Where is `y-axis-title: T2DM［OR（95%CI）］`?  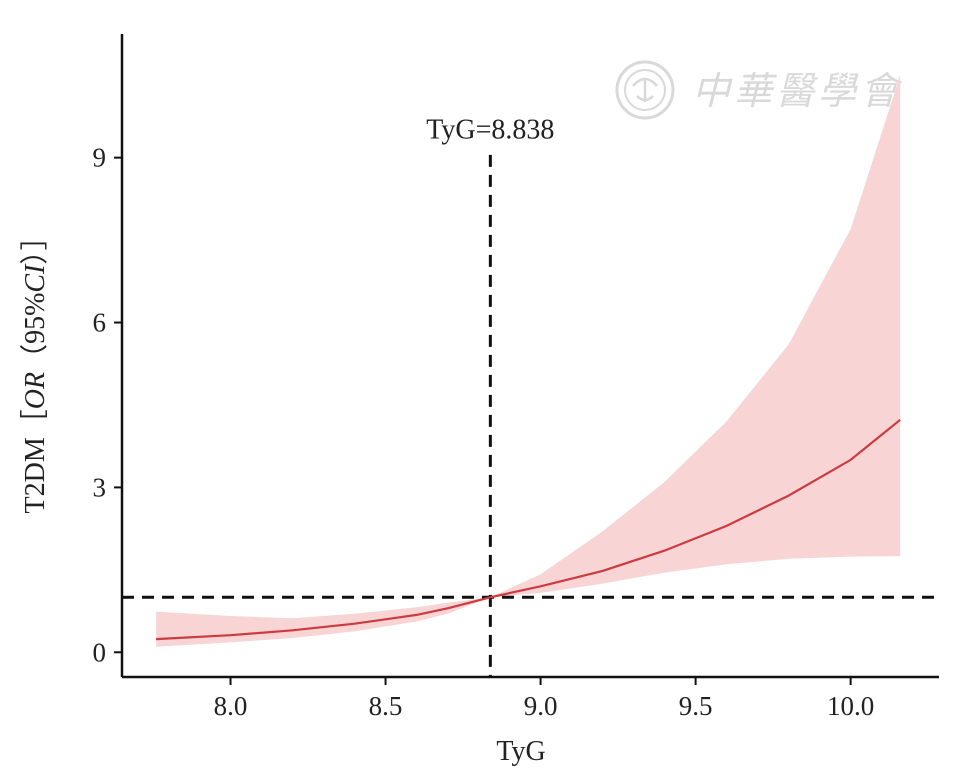
y-axis-title: T2DM［OR（95%CI）］ is located at coordinates (35, 368).